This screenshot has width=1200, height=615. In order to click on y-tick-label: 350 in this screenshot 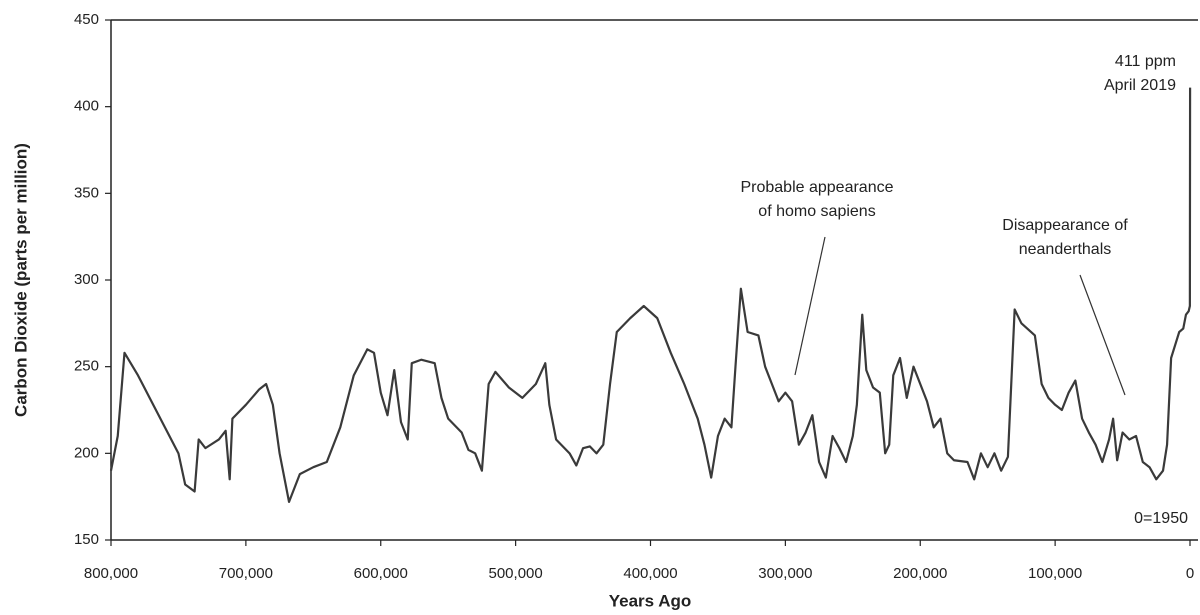, I will do `click(86, 192)`.